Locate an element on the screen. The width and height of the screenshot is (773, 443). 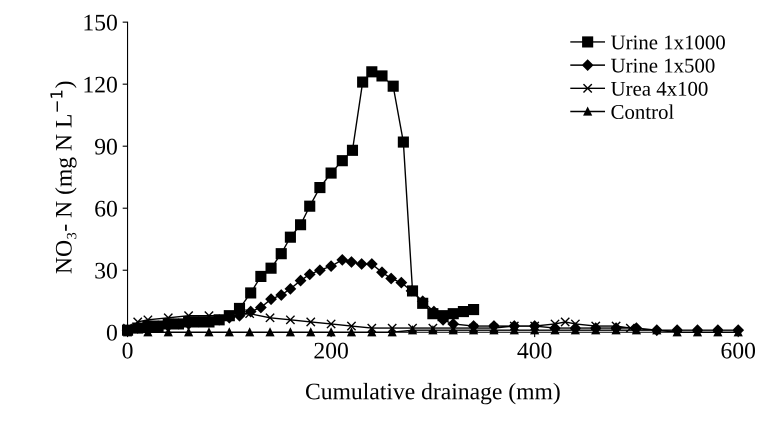
legend-label: Urea 4x100 is located at coordinates (659, 89).